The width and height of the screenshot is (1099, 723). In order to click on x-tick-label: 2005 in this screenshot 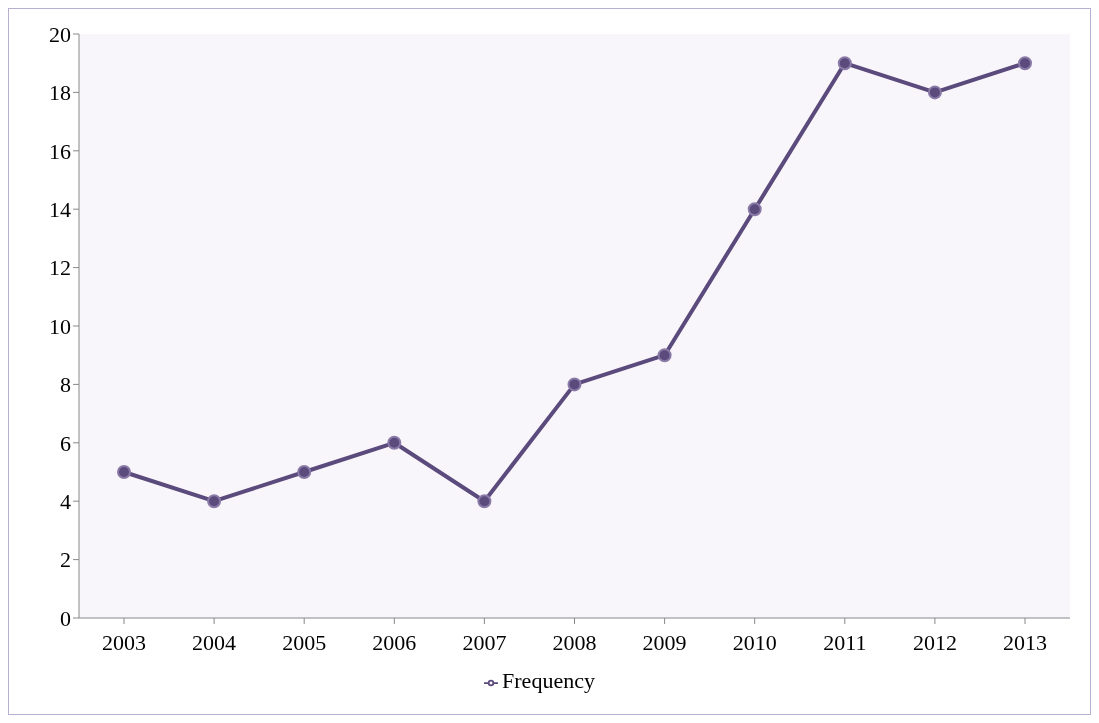, I will do `click(304, 642)`.